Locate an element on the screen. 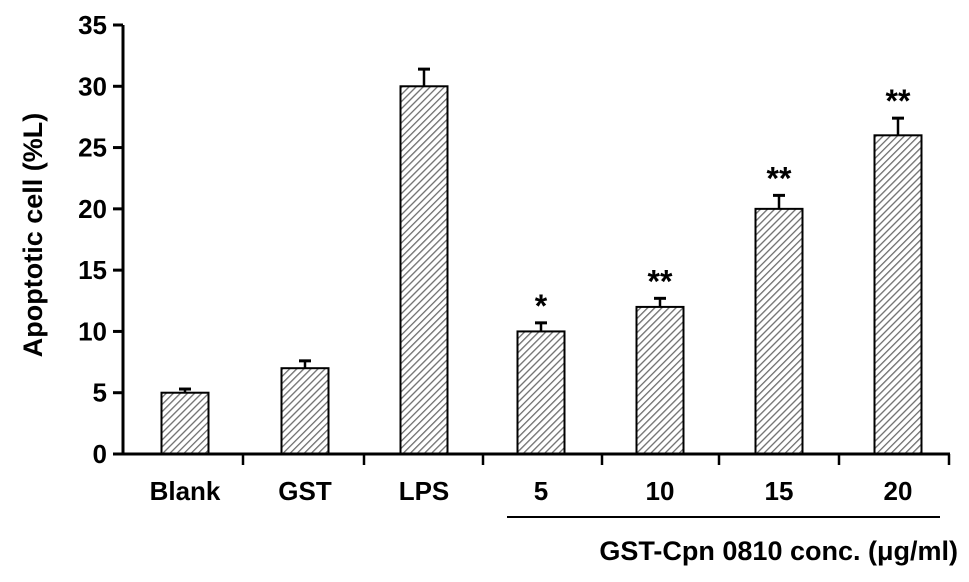 This screenshot has height=582, width=969. significance-label: * is located at coordinates (541, 306).